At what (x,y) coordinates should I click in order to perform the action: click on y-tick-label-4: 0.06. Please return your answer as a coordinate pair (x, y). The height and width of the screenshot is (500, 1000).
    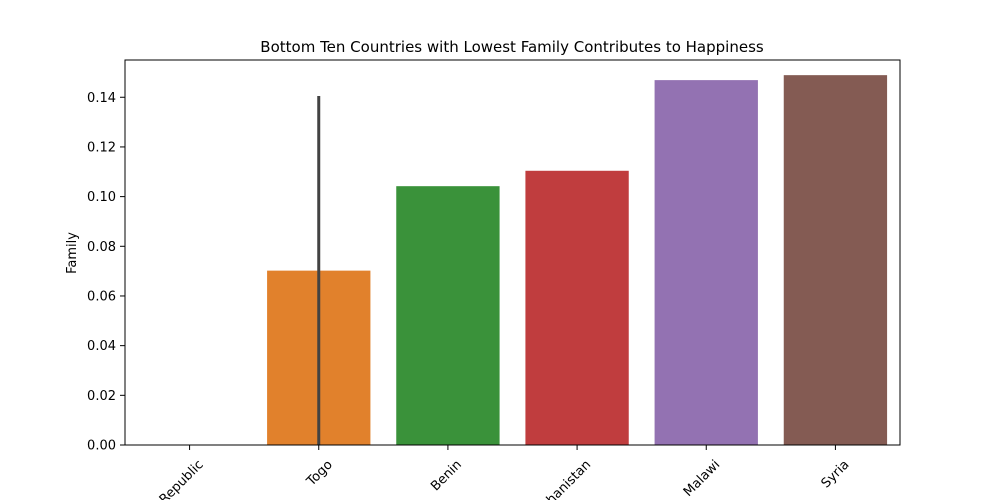
    Looking at the image, I should click on (101, 296).